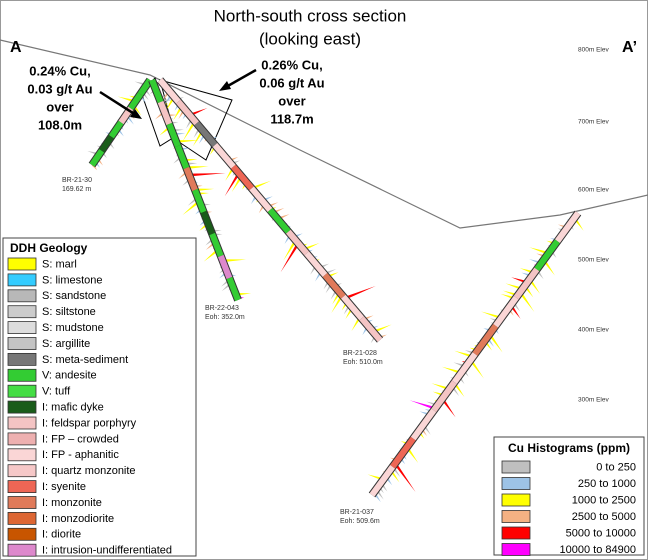 The height and width of the screenshot is (560, 648). I want to click on elevation-label: 400m Elev, so click(593, 330).